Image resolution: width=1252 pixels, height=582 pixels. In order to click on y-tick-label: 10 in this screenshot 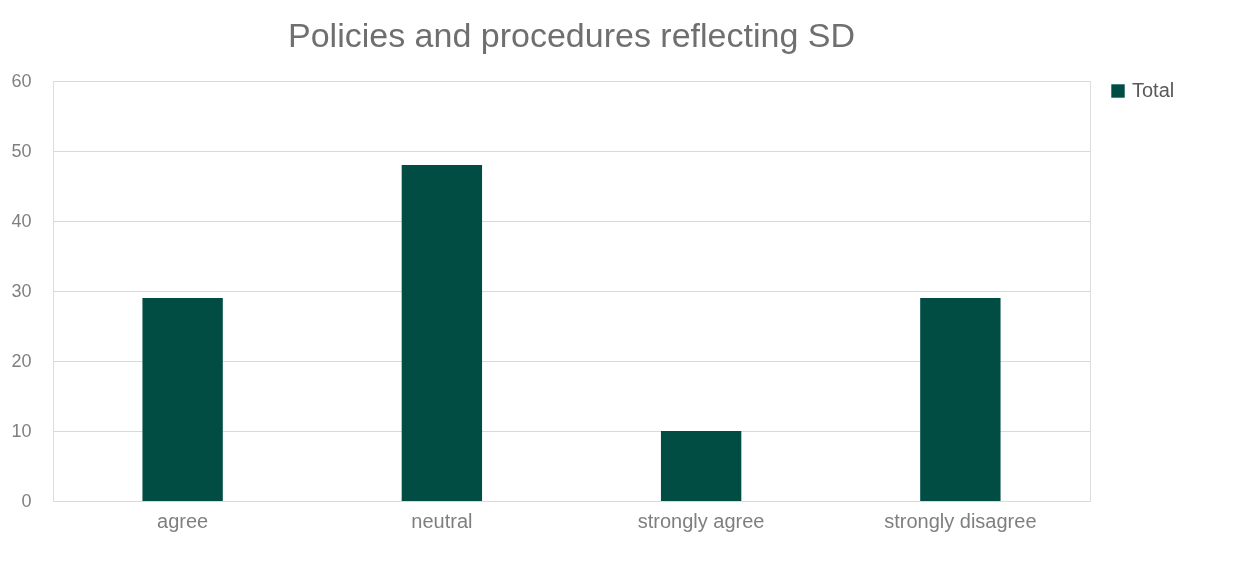, I will do `click(21, 430)`.